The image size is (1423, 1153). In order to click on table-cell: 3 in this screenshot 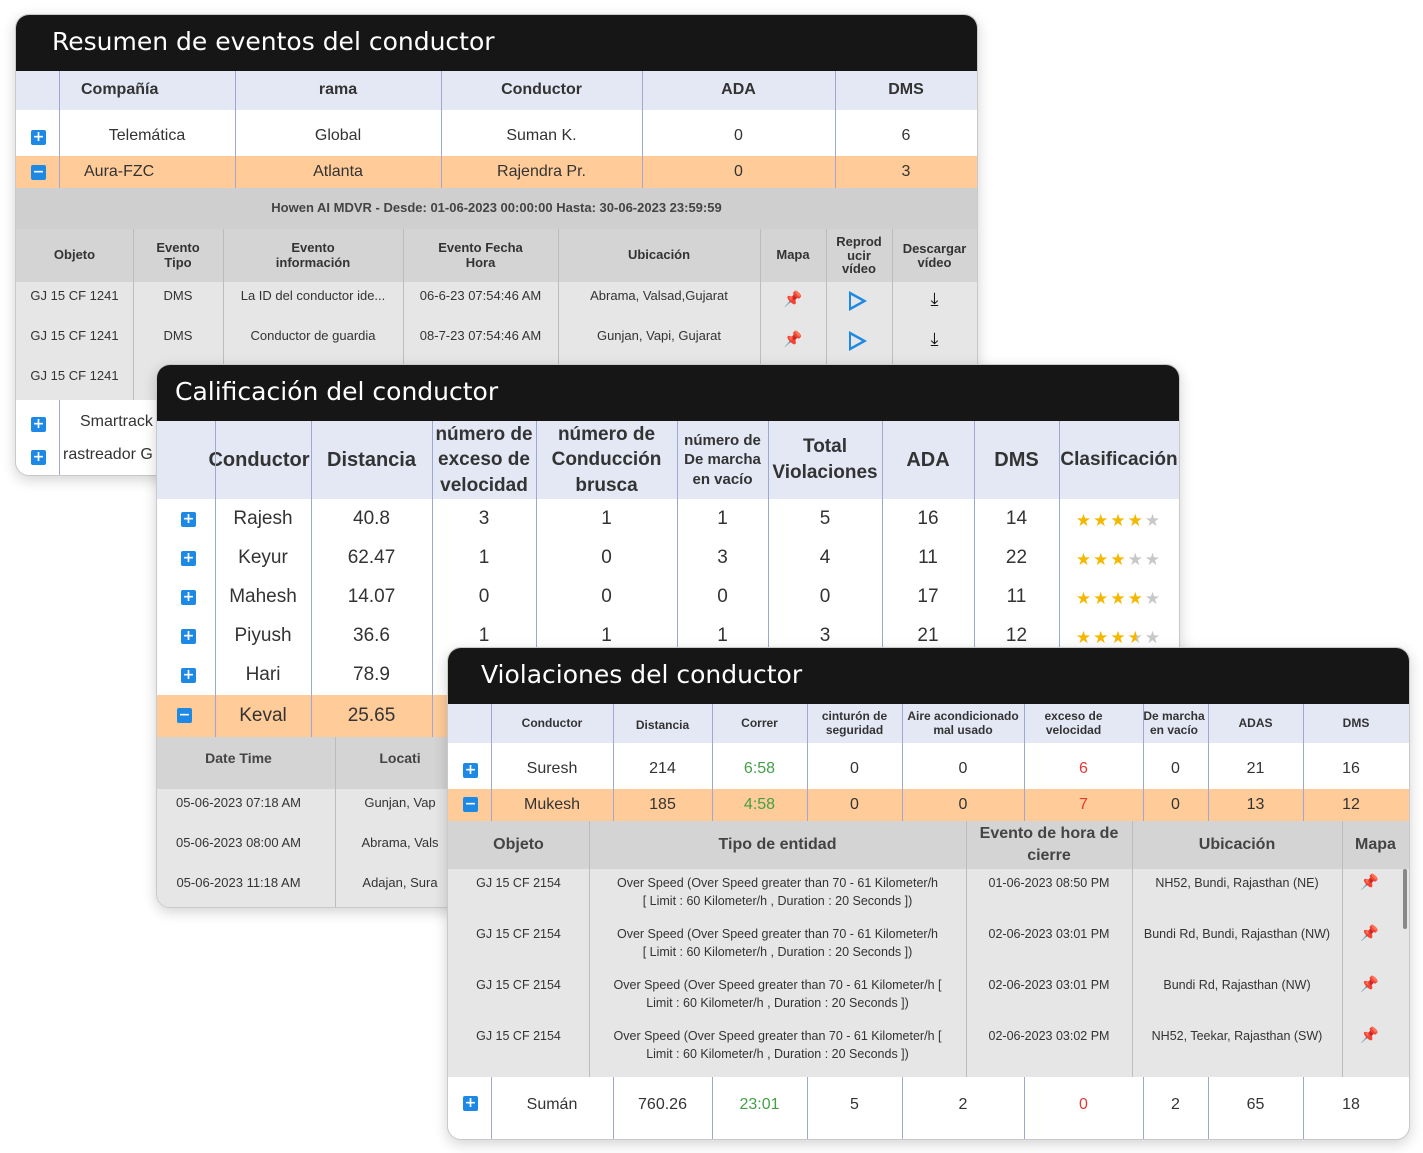, I will do `click(825, 635)`.